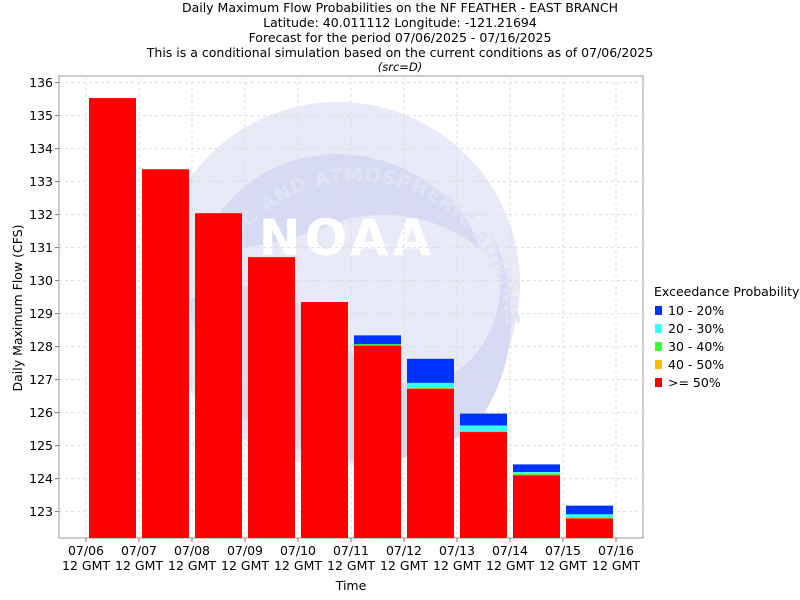 Image resolution: width=800 pixels, height=600 pixels. What do you see at coordinates (41, 379) in the screenshot?
I see `y-tick-label: 127` at bounding box center [41, 379].